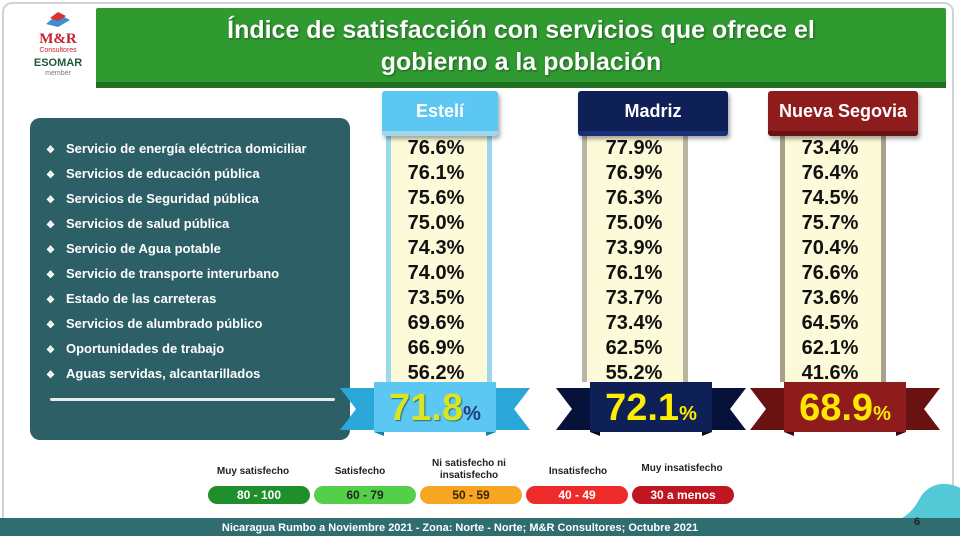  What do you see at coordinates (436, 248) in the screenshot?
I see `value-cell: 74.3%` at bounding box center [436, 248].